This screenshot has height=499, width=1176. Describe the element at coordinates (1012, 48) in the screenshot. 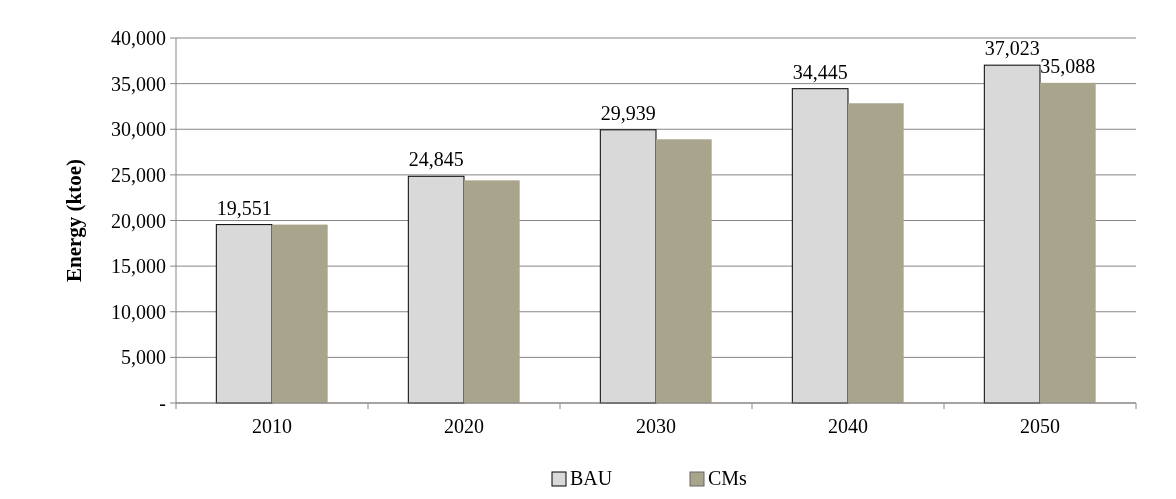

I see `data-label: 37,023` at that location.